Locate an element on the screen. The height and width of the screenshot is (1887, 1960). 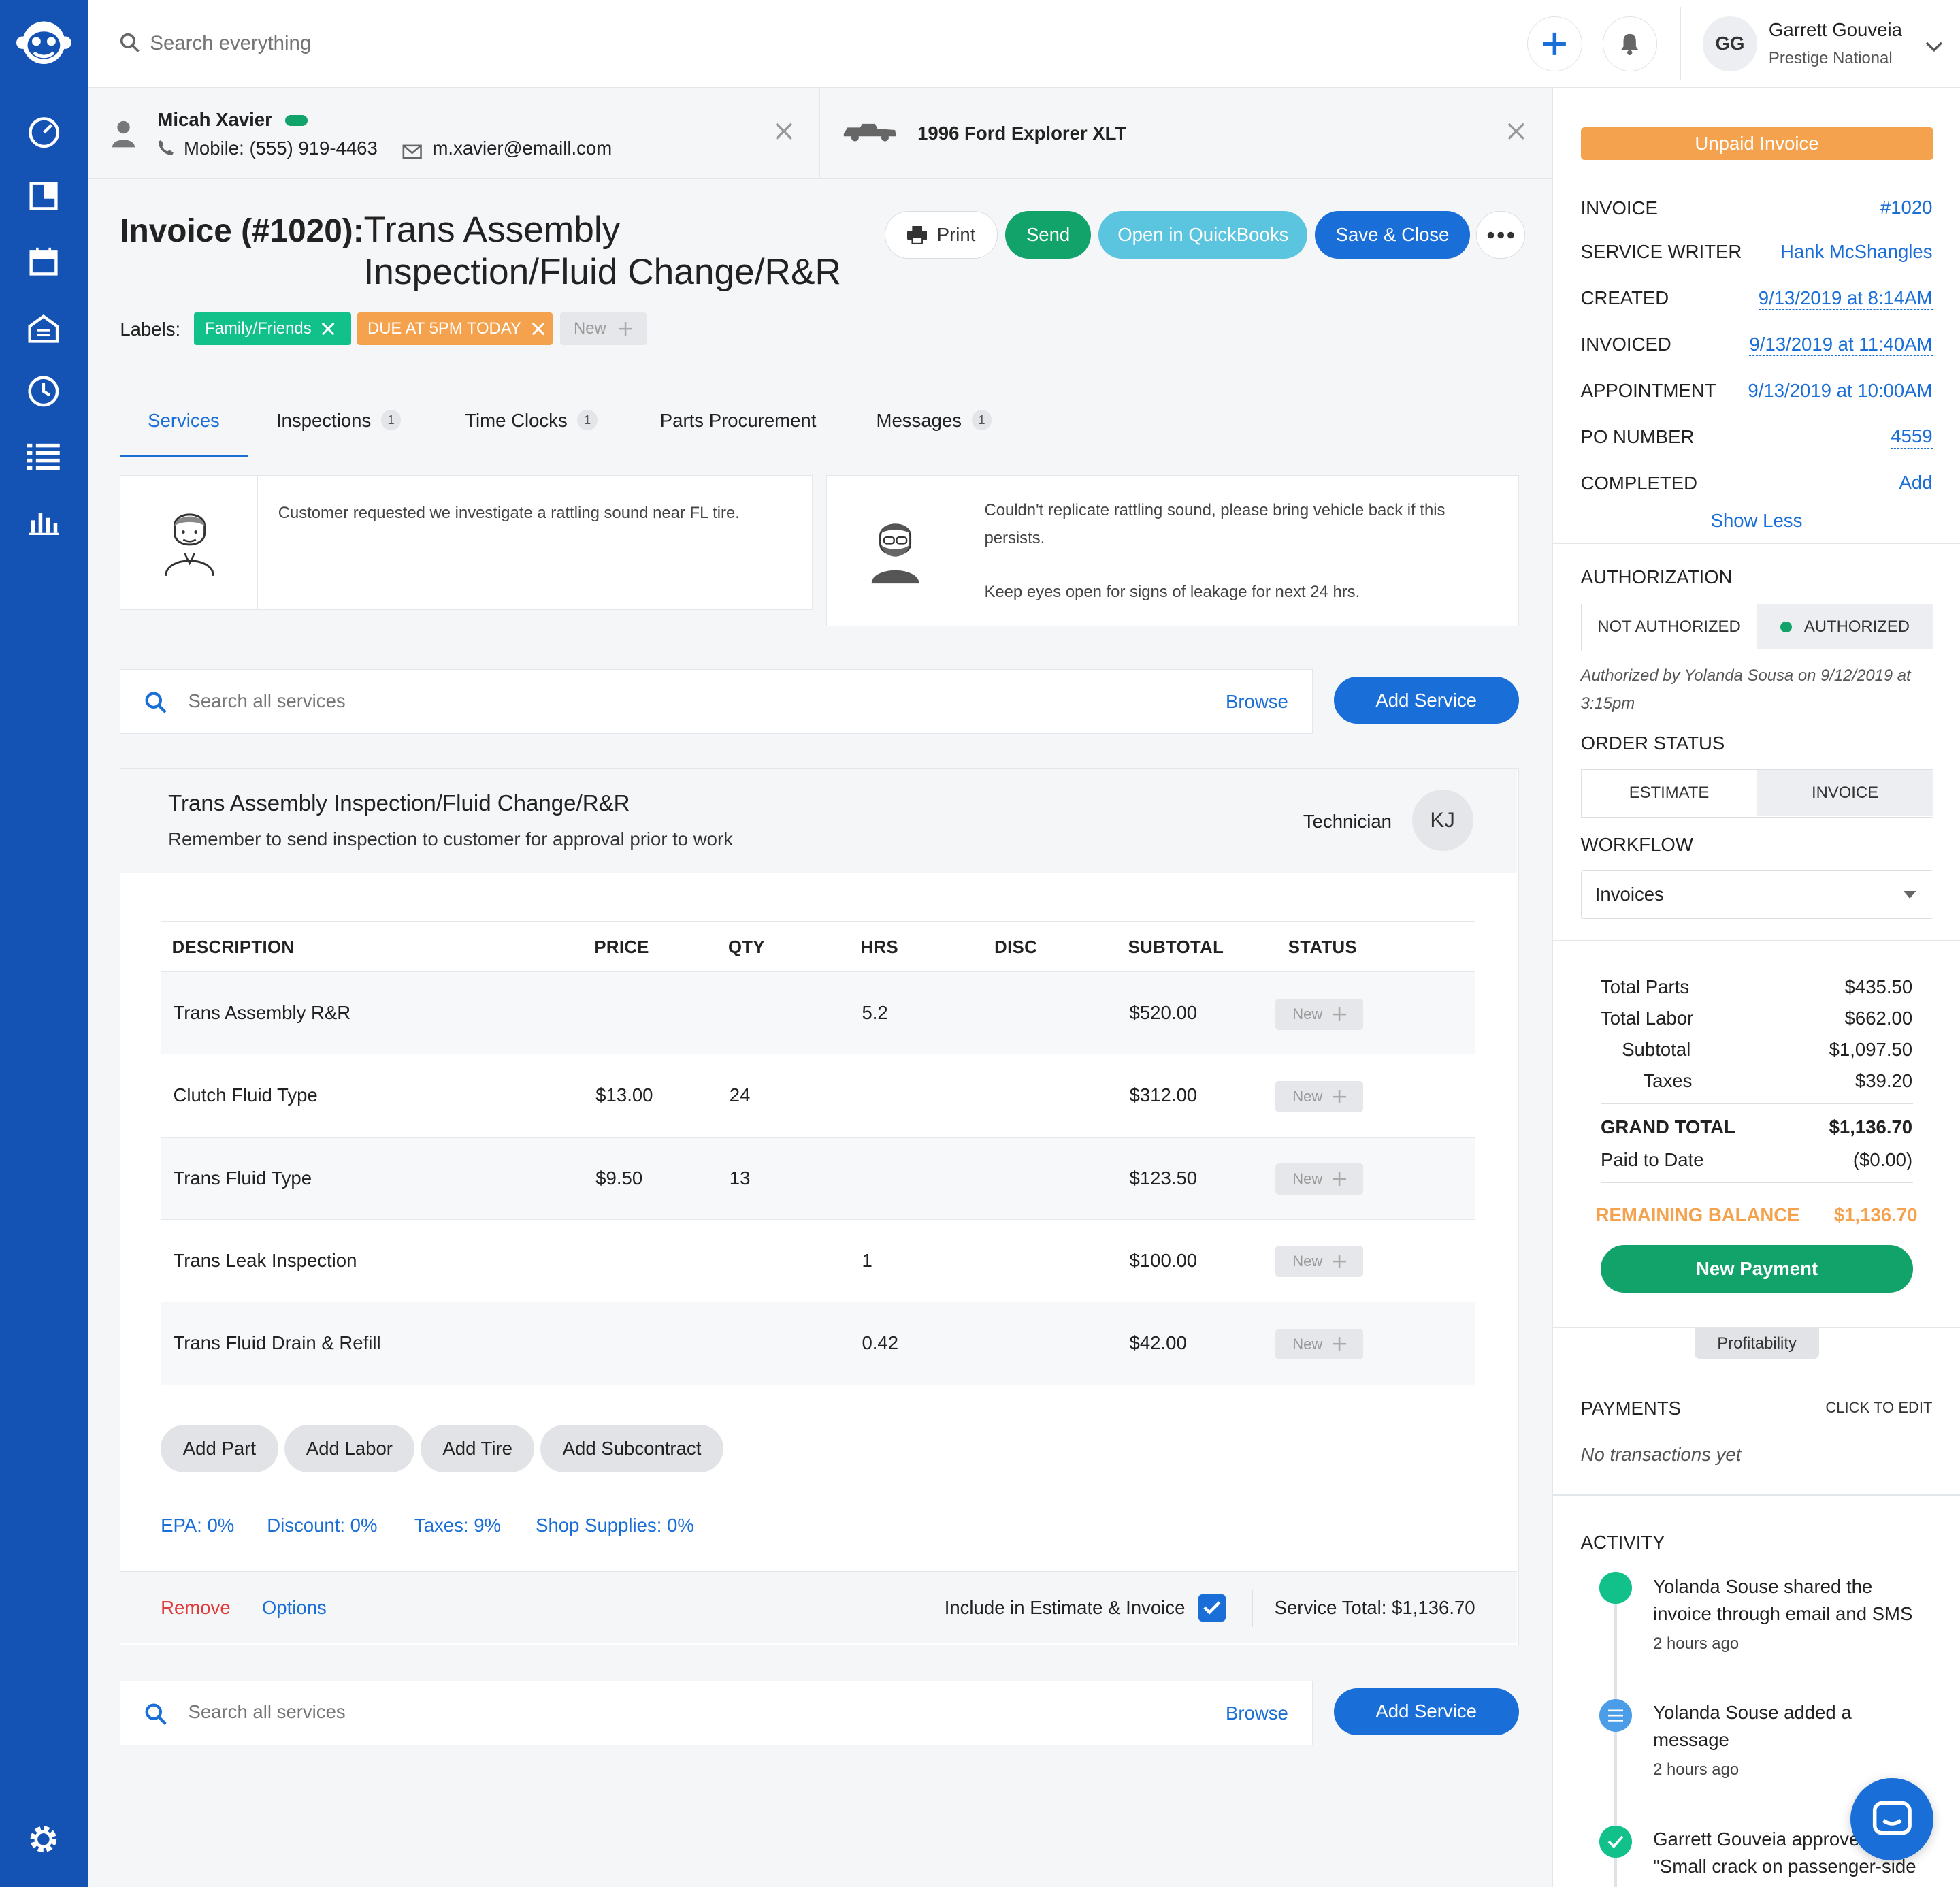
chat-launcher-button is located at coordinates (1892, 1819).